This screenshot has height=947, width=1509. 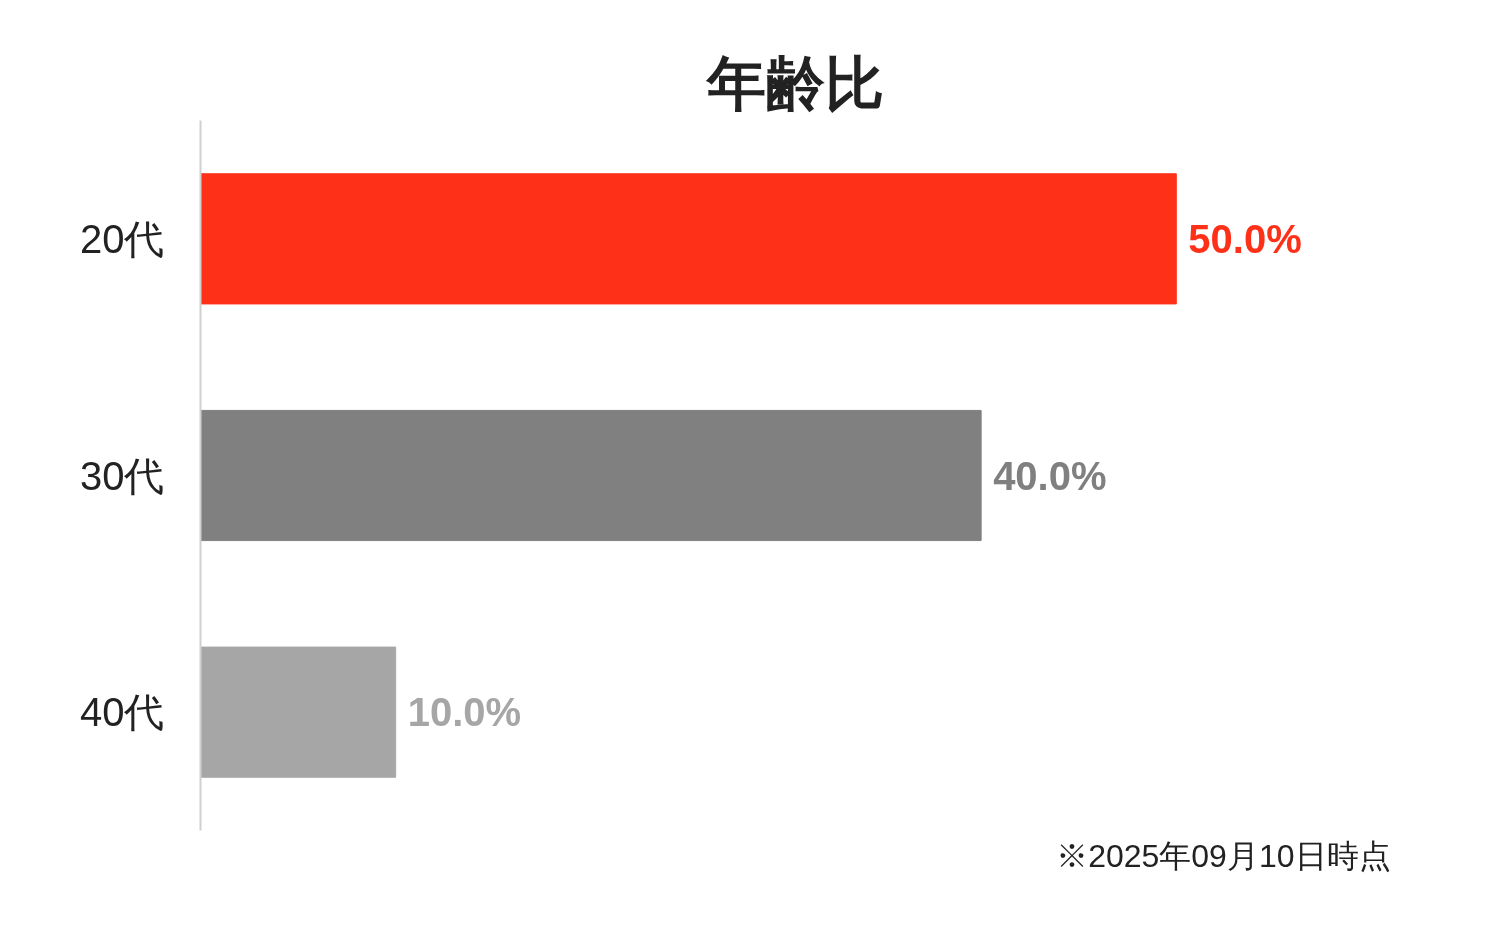 What do you see at coordinates (794, 83) in the screenshot?
I see `chart-title: 年齢比` at bounding box center [794, 83].